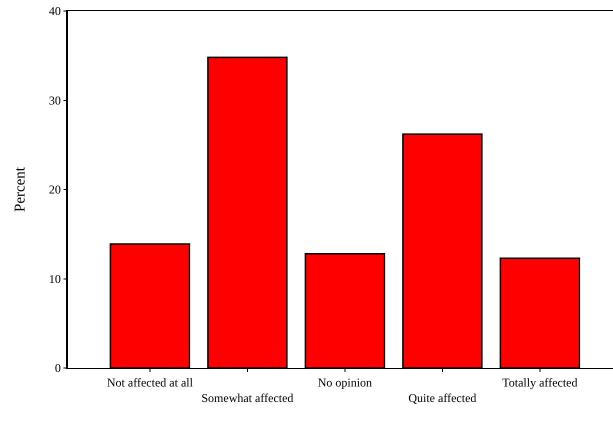 The image size is (613, 423). What do you see at coordinates (54, 100) in the screenshot?
I see `y-tick-label: 30` at bounding box center [54, 100].